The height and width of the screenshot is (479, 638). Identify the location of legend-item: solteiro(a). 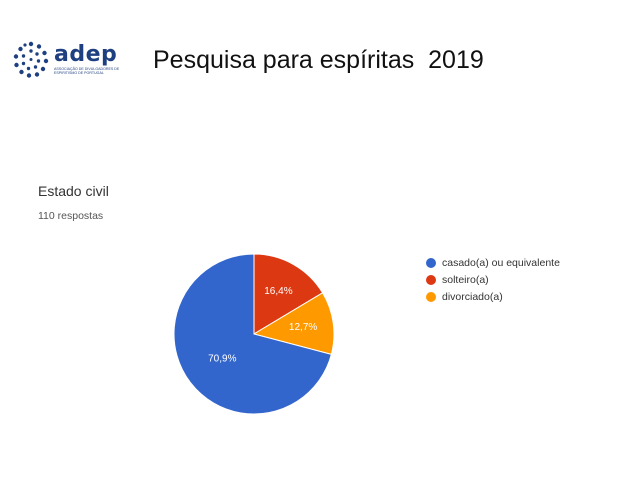
(493, 279).